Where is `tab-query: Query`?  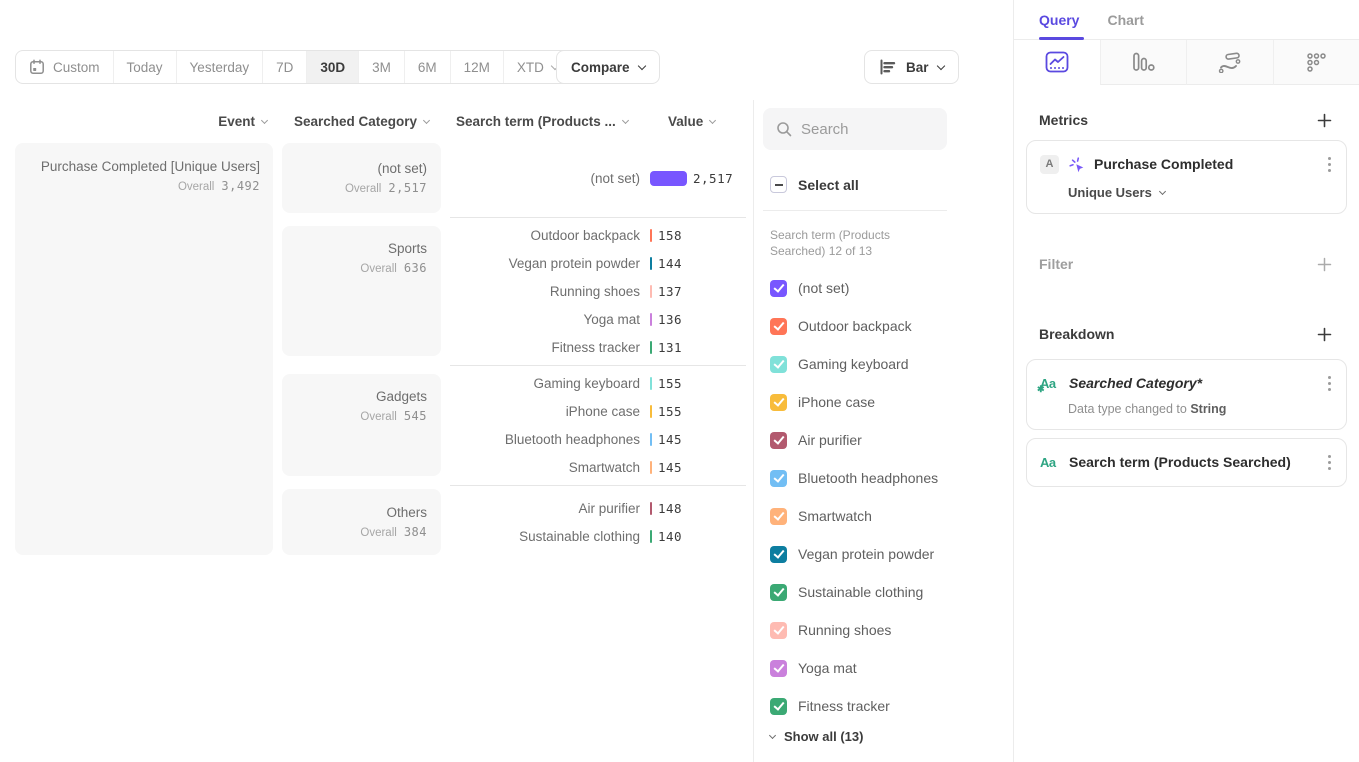 tab-query: Query is located at coordinates (1059, 19).